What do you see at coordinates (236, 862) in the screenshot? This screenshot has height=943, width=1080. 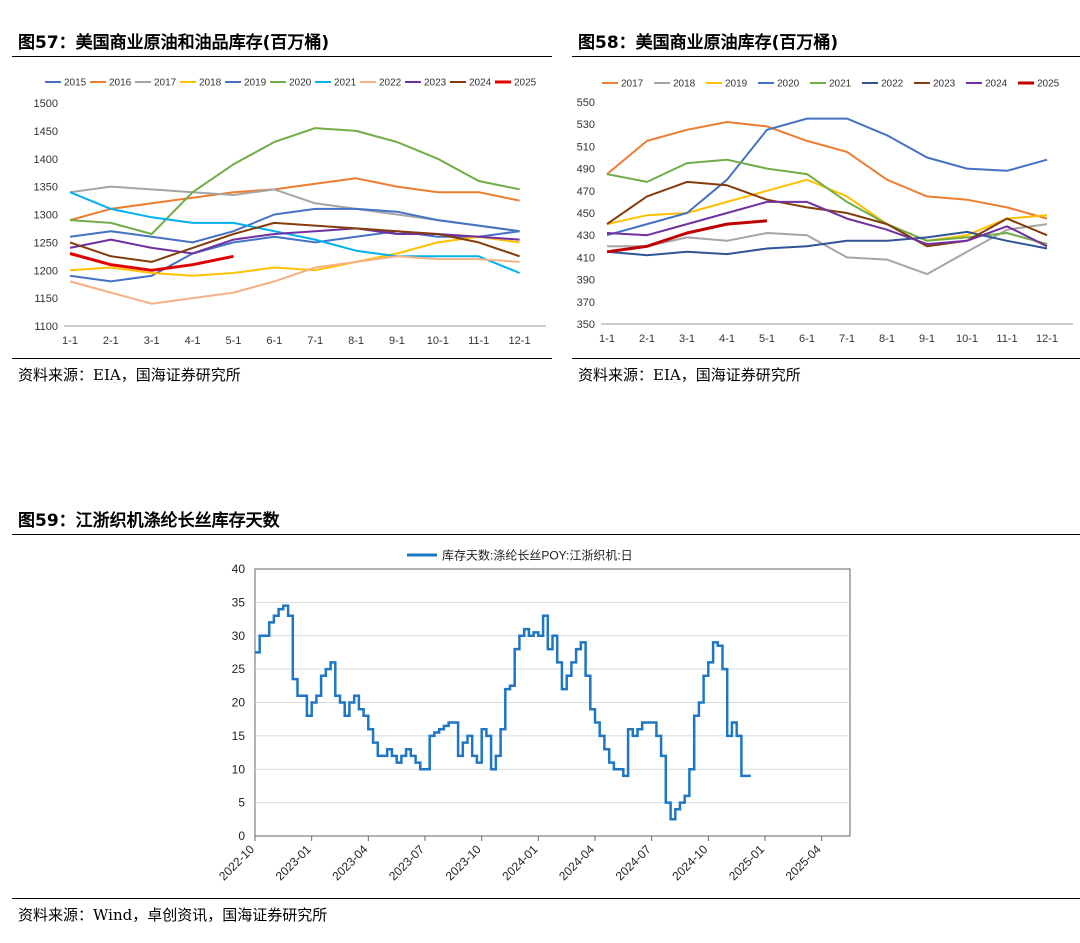 I see `x-tick-label: 2022-10` at bounding box center [236, 862].